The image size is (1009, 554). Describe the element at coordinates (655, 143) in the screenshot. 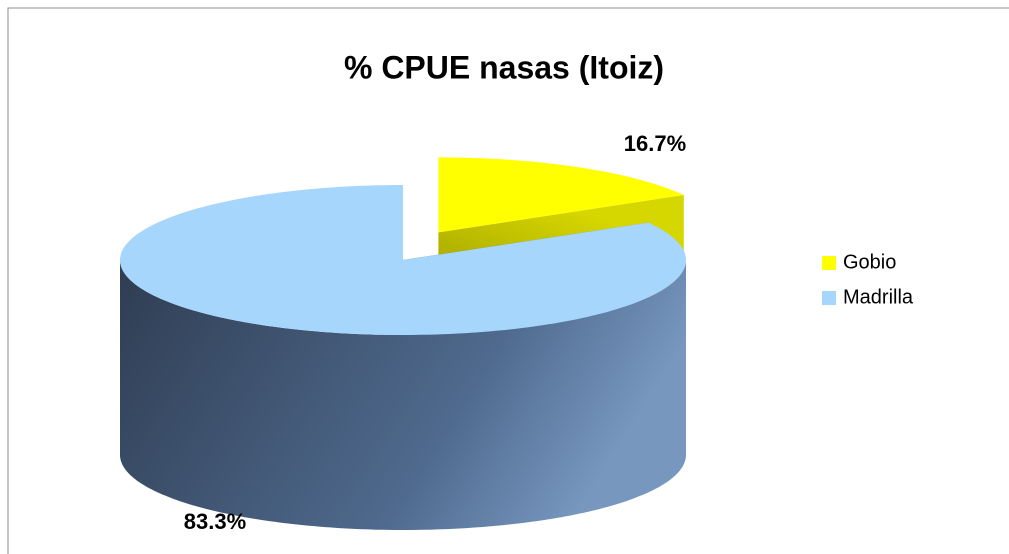

I see `data-label: 16.7%` at that location.